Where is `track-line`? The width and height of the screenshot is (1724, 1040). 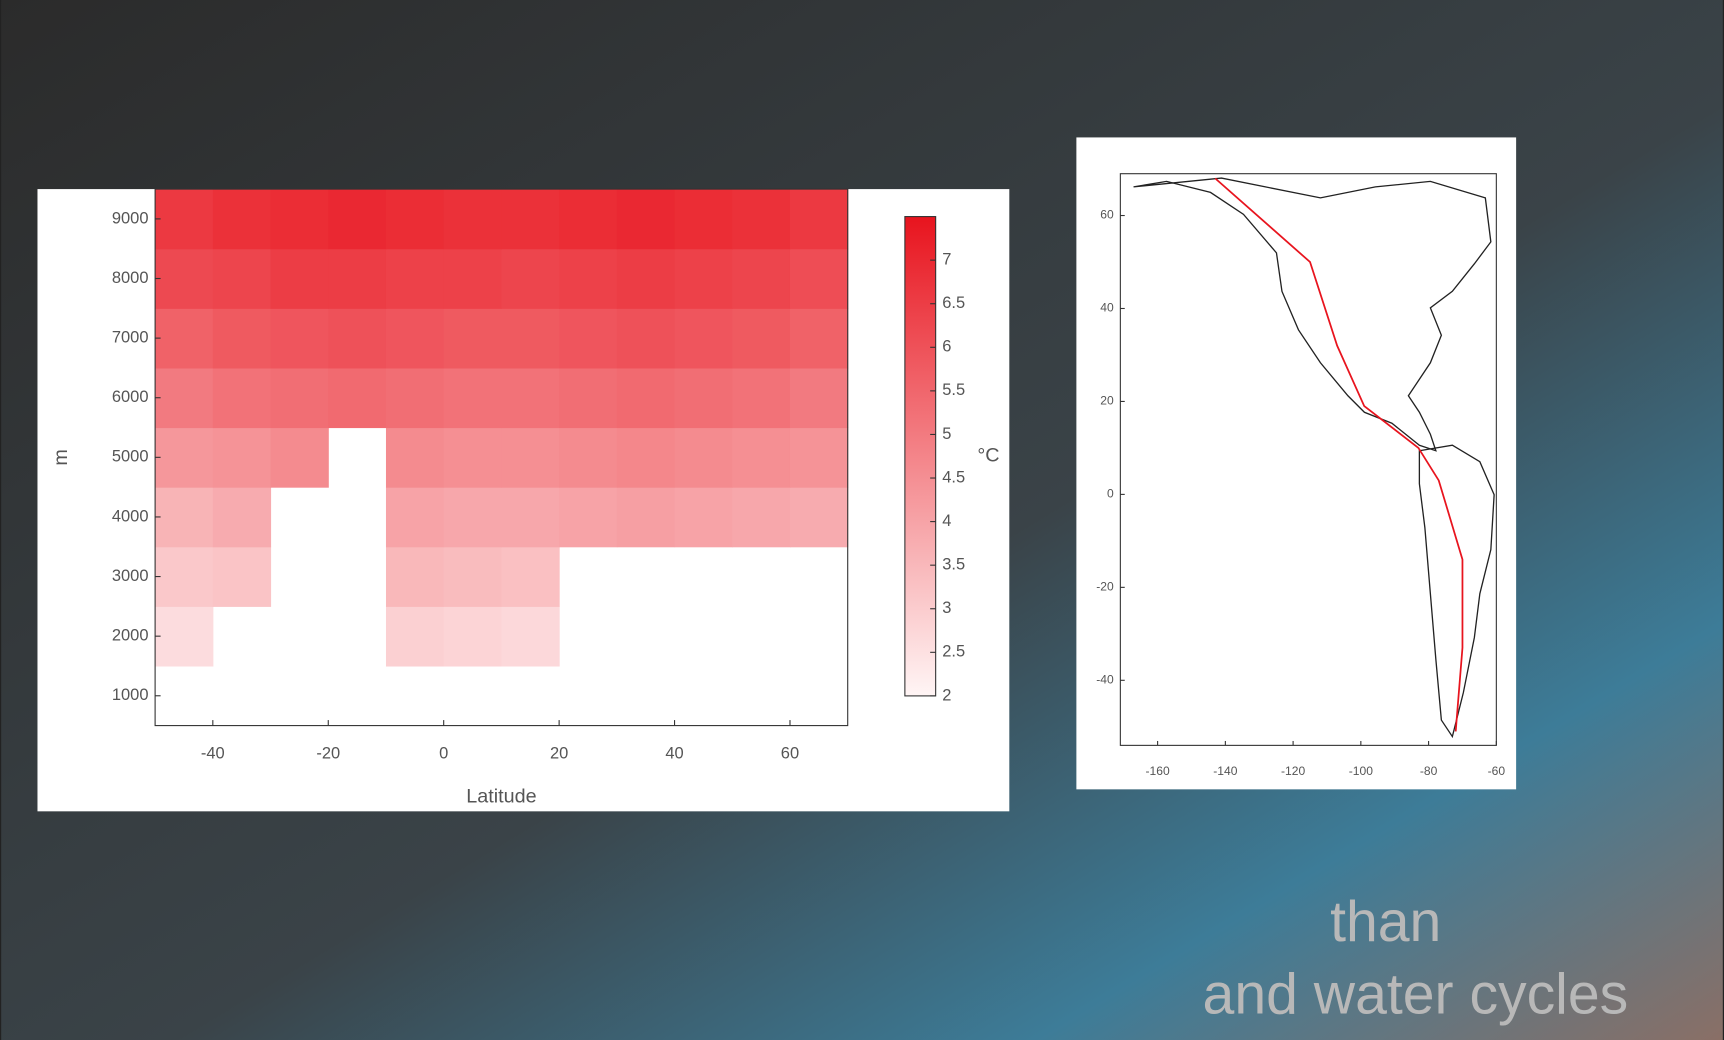 track-line is located at coordinates (1339, 454).